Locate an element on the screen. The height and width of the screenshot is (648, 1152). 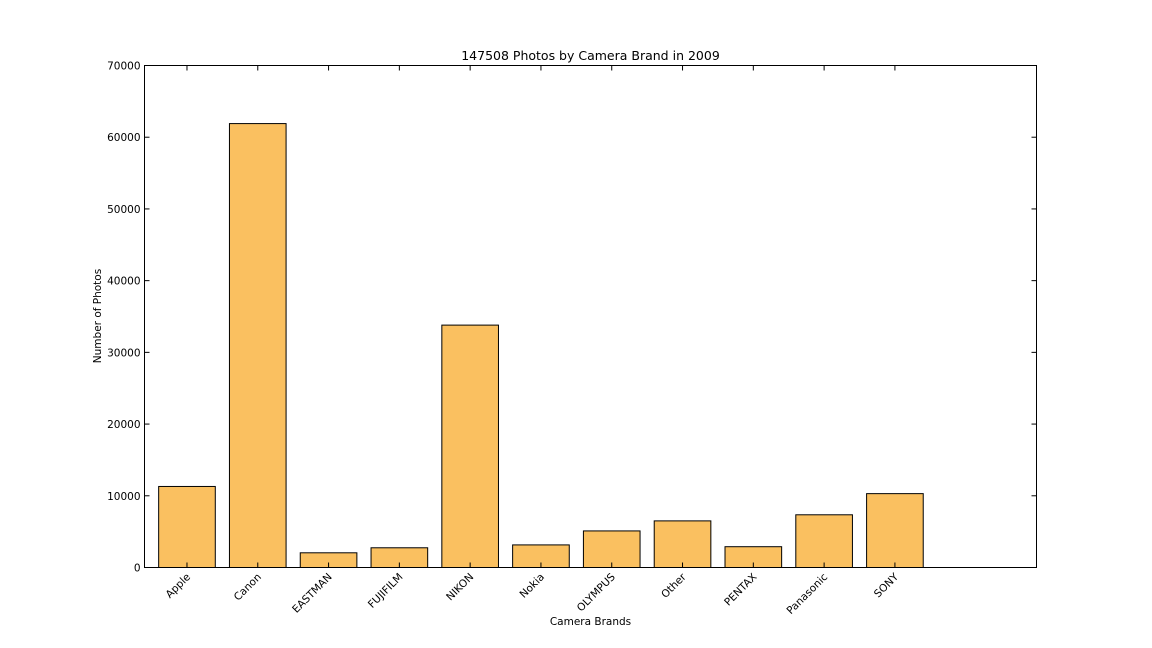
y-tick-label-60000: 60000 is located at coordinates (123, 138).